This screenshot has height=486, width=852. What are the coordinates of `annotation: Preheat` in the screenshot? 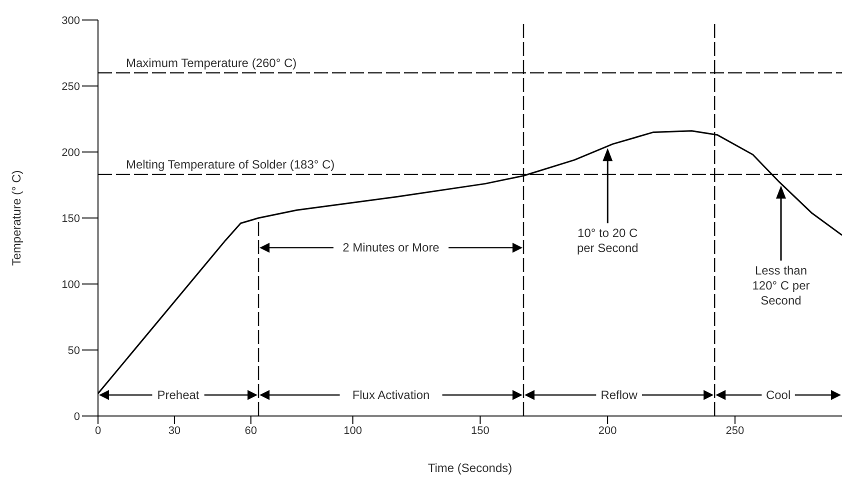 It's located at (178, 395).